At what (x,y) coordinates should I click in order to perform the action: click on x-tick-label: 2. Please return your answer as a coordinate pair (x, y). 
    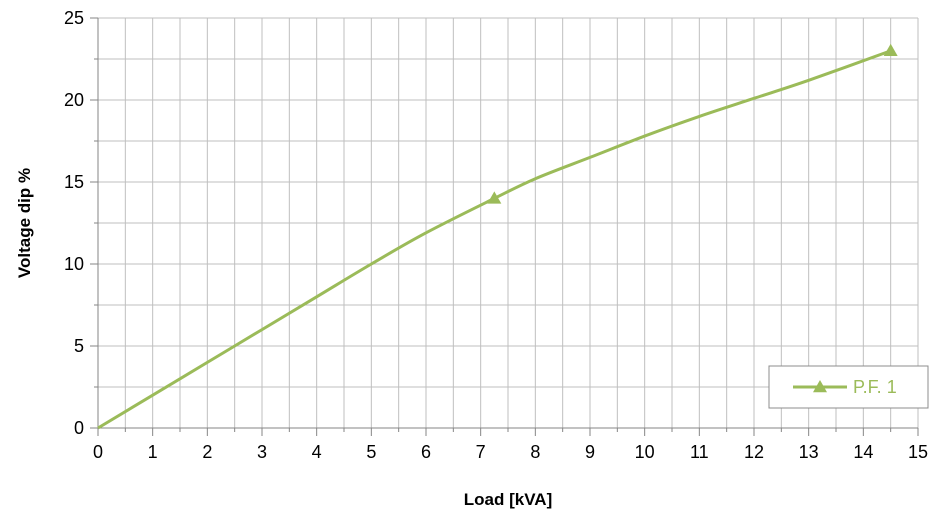
    Looking at the image, I should click on (207, 452).